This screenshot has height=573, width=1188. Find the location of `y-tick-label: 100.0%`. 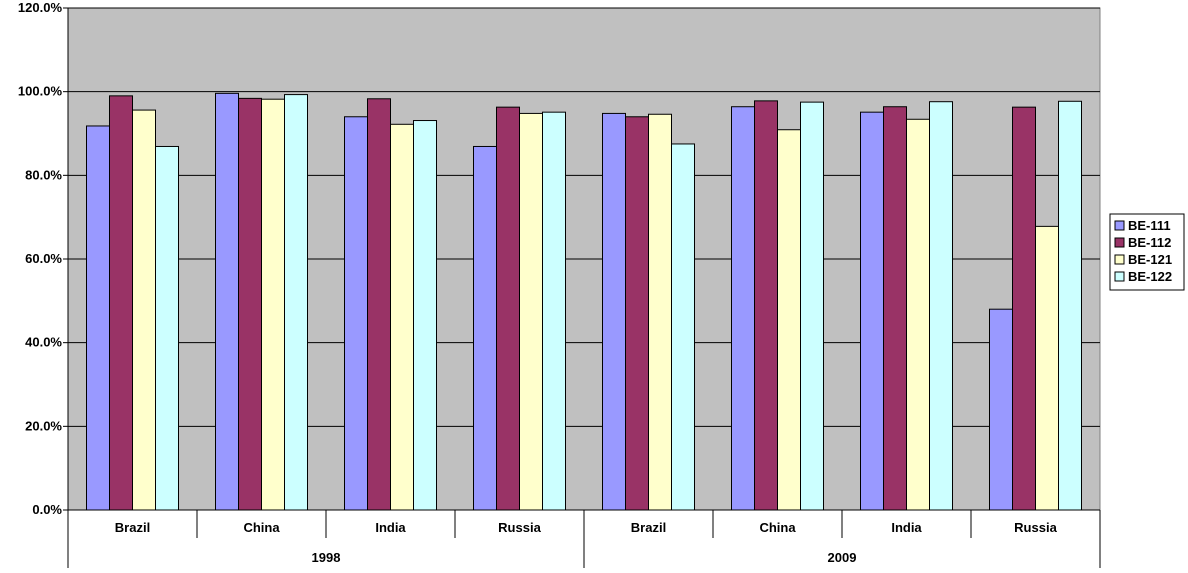

y-tick-label: 100.0% is located at coordinates (40, 91).